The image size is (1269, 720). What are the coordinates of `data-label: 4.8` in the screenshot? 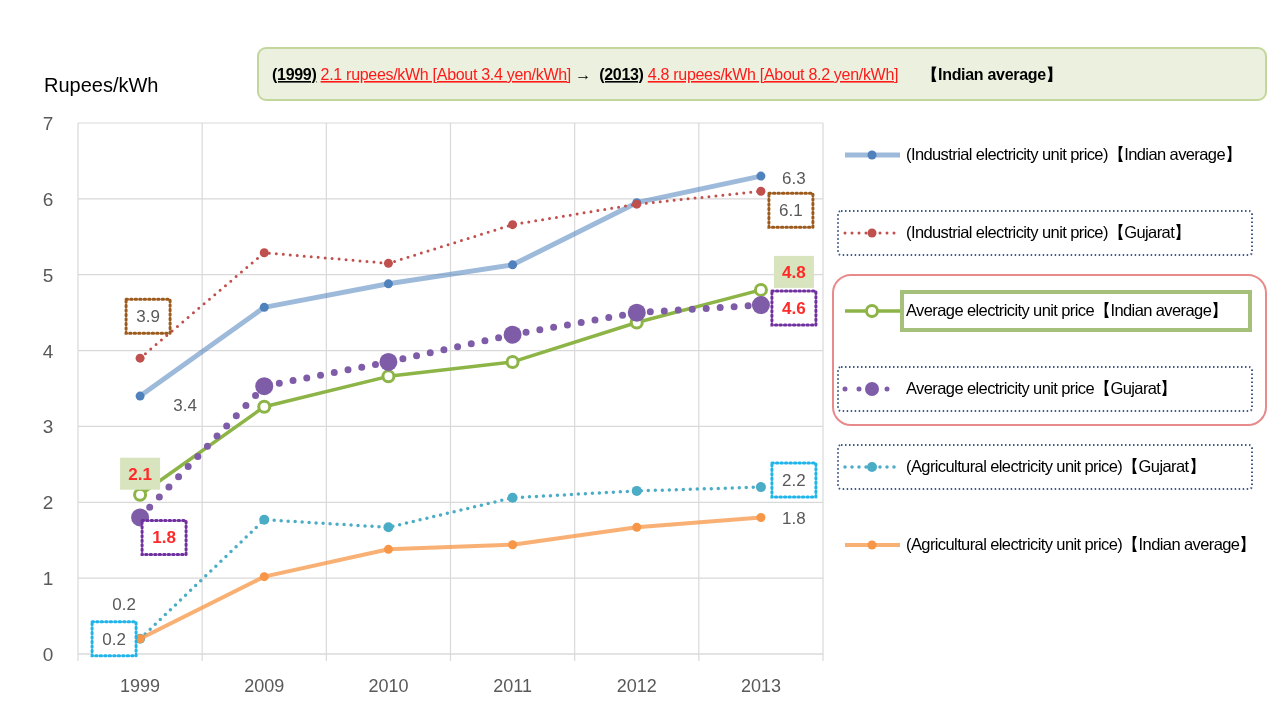 It's located at (794, 272).